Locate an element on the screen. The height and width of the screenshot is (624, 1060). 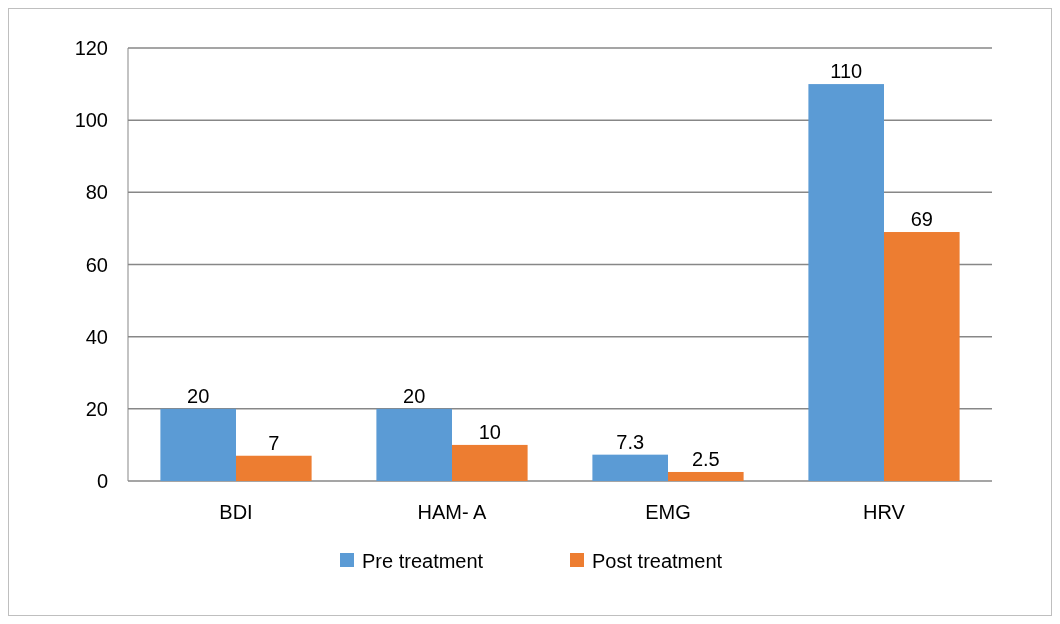
x-tick-label: HAM- A is located at coordinates (452, 512).